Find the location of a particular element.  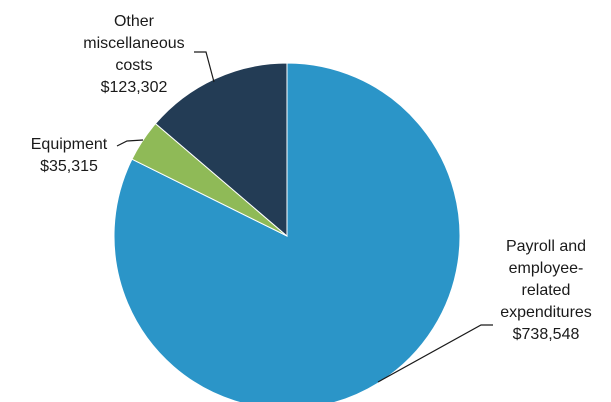

leader-line-payroll is located at coordinates (435, 353).